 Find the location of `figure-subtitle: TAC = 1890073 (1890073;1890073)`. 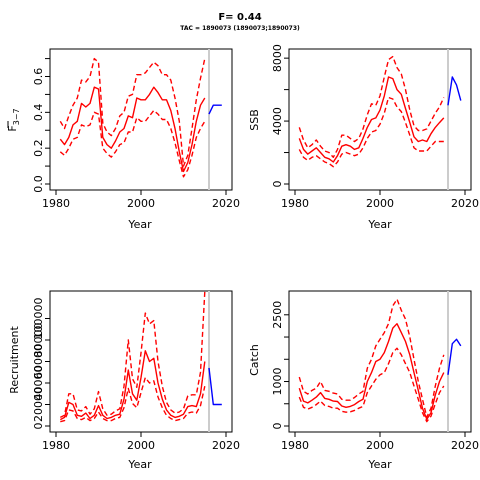

figure-subtitle: TAC = 1890073 (1890073;1890073) is located at coordinates (240, 28).